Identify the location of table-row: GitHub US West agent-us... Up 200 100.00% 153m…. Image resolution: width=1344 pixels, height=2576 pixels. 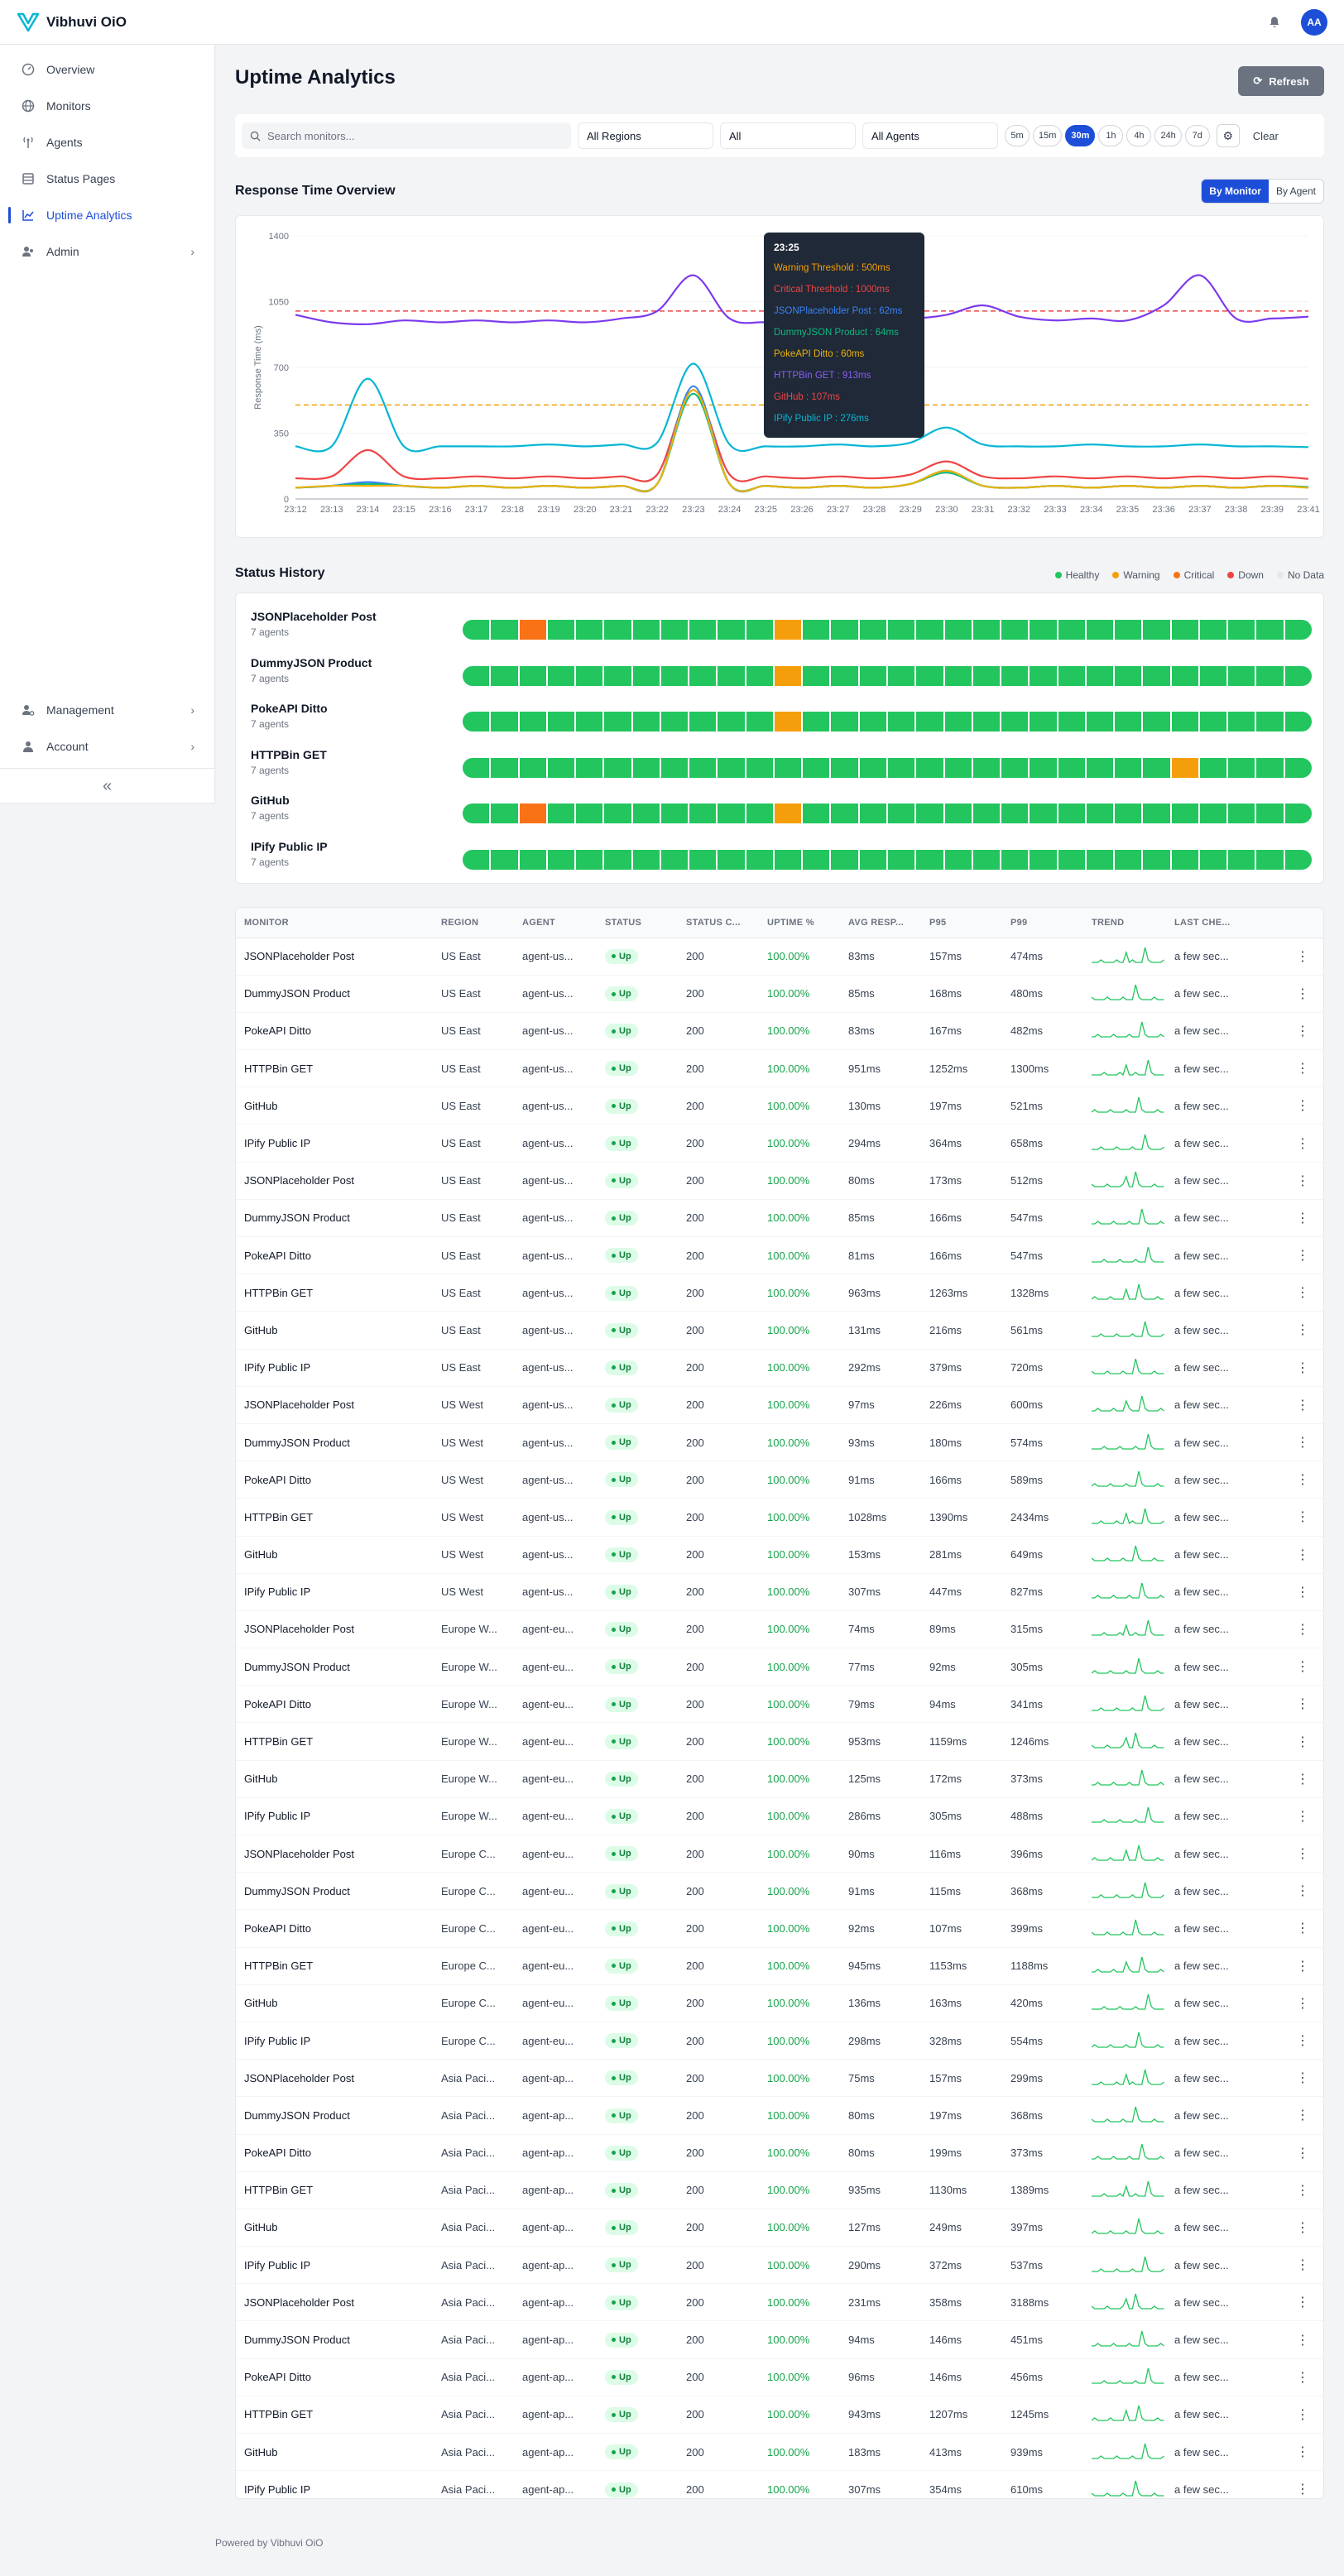
(779, 1555).